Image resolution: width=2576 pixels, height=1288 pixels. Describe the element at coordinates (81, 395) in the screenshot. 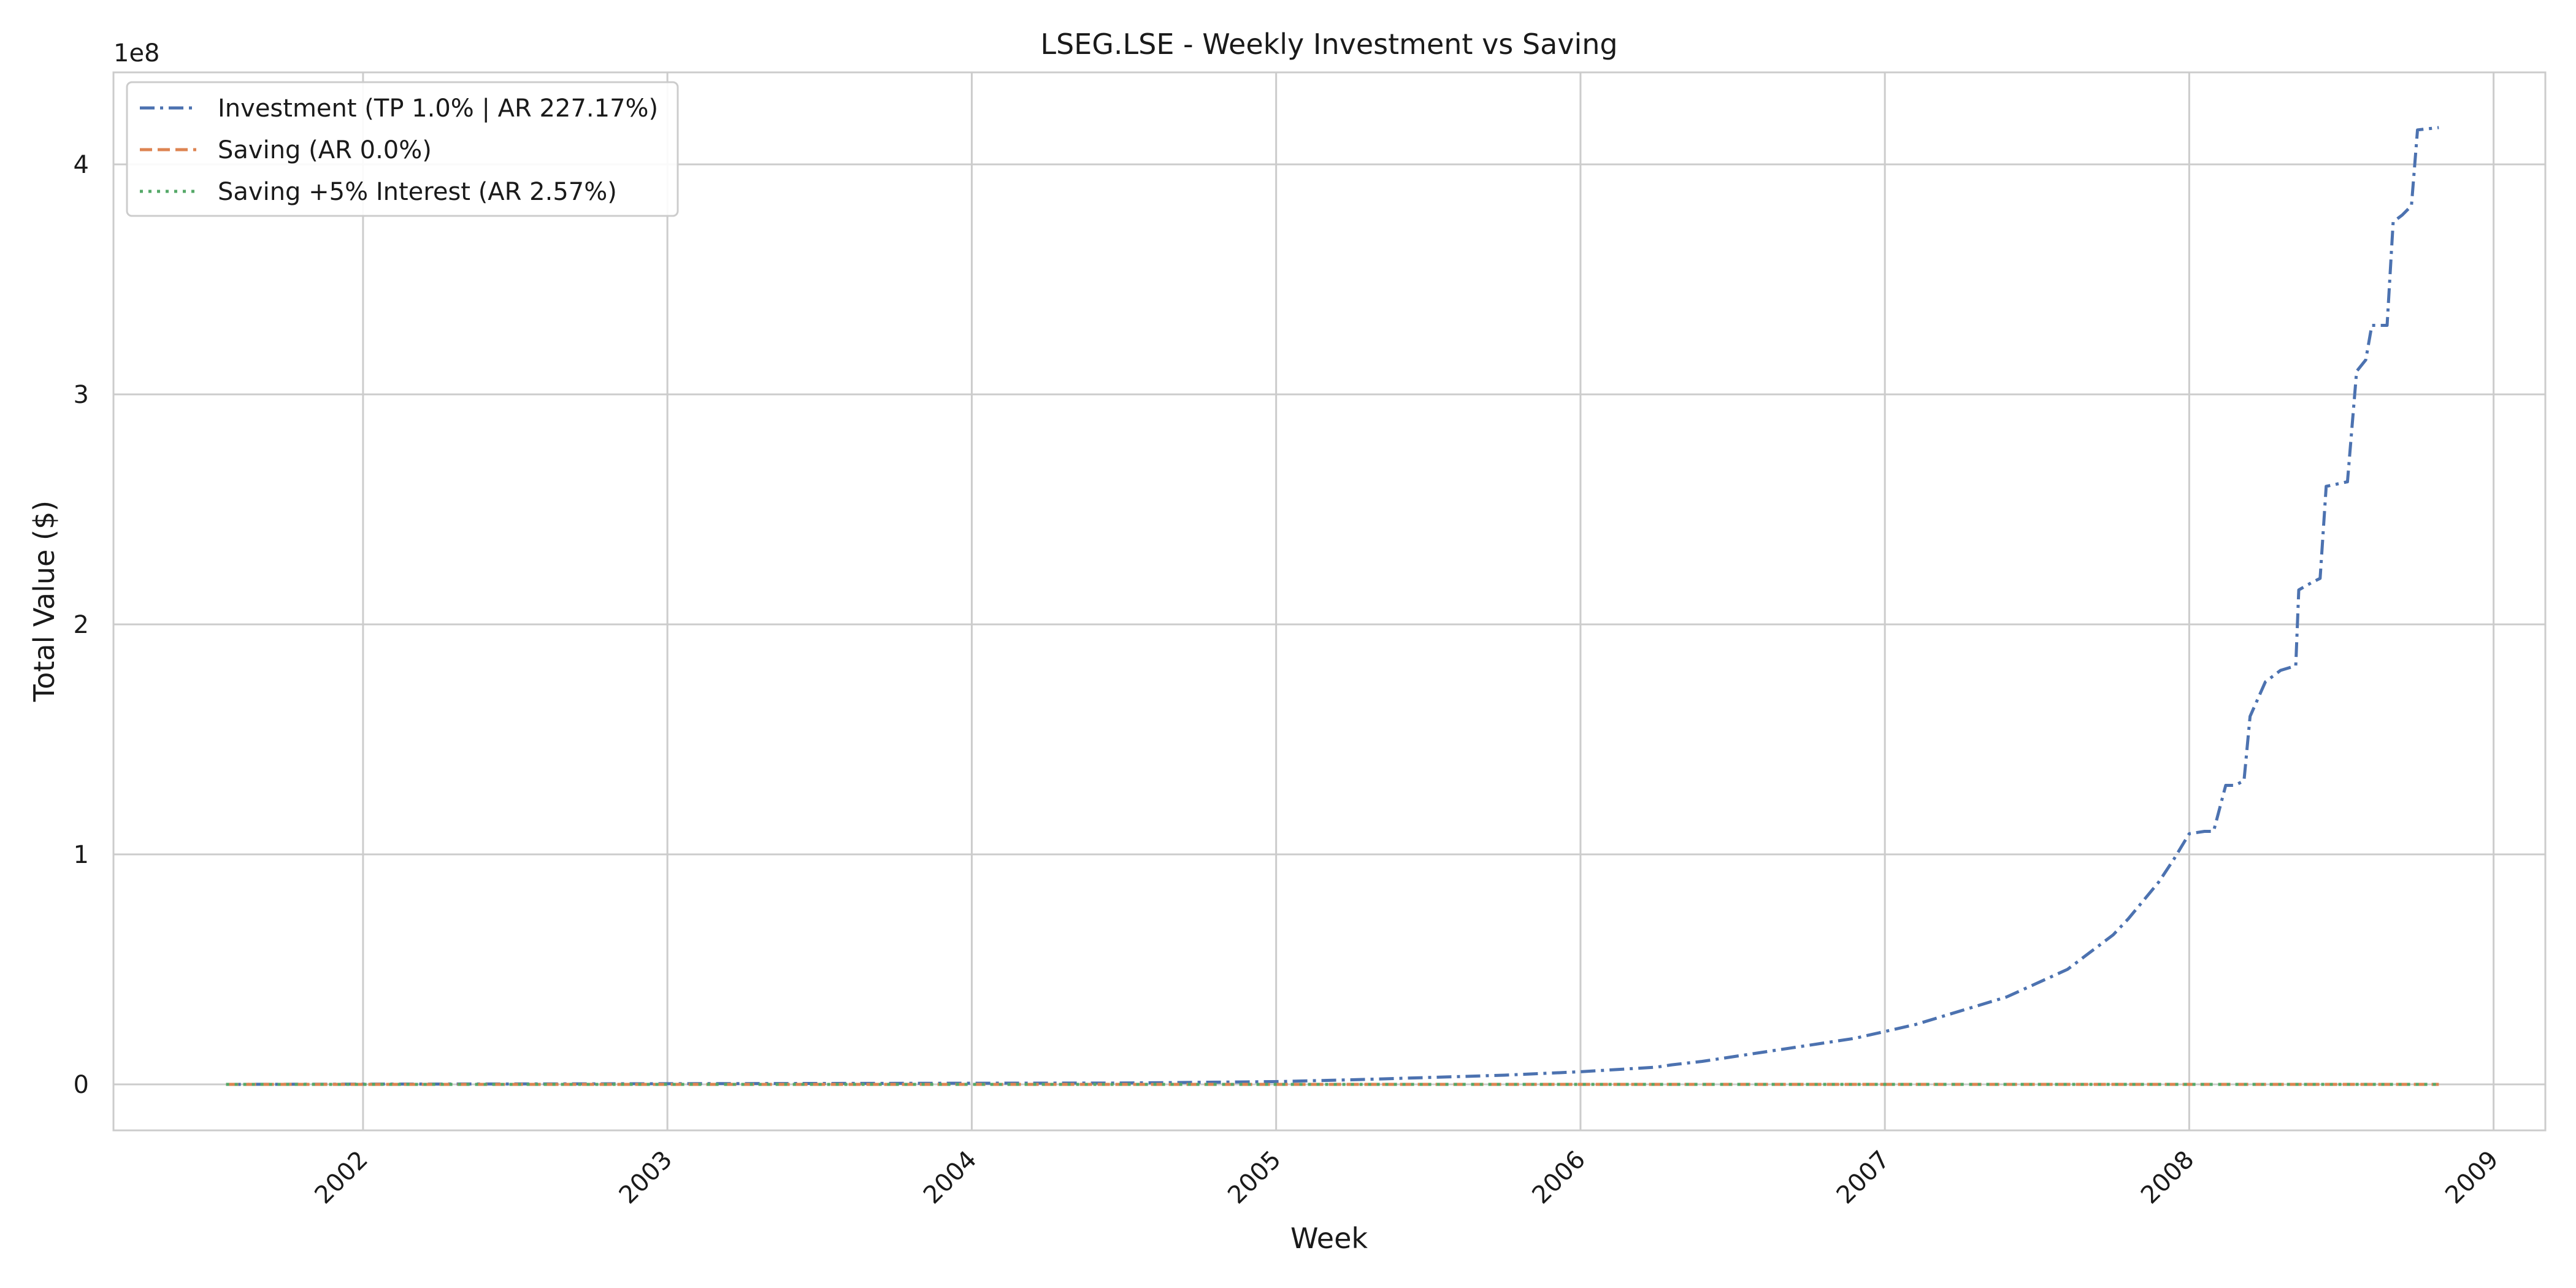

I see `y-tick-label: 3` at that location.